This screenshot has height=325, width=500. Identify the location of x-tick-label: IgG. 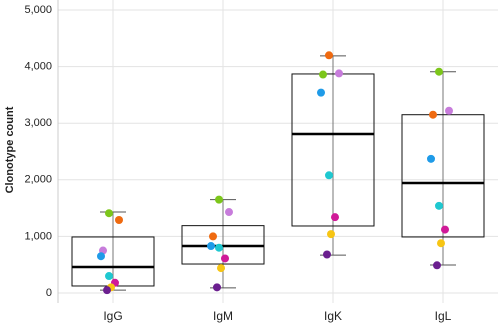
(112, 316).